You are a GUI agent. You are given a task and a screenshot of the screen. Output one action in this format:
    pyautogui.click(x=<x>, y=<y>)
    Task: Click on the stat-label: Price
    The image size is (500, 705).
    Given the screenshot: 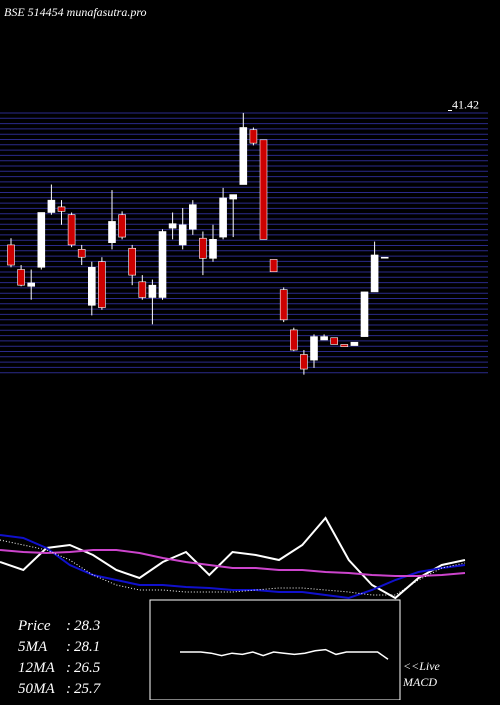 What is the action you would take?
    pyautogui.click(x=34, y=626)
    